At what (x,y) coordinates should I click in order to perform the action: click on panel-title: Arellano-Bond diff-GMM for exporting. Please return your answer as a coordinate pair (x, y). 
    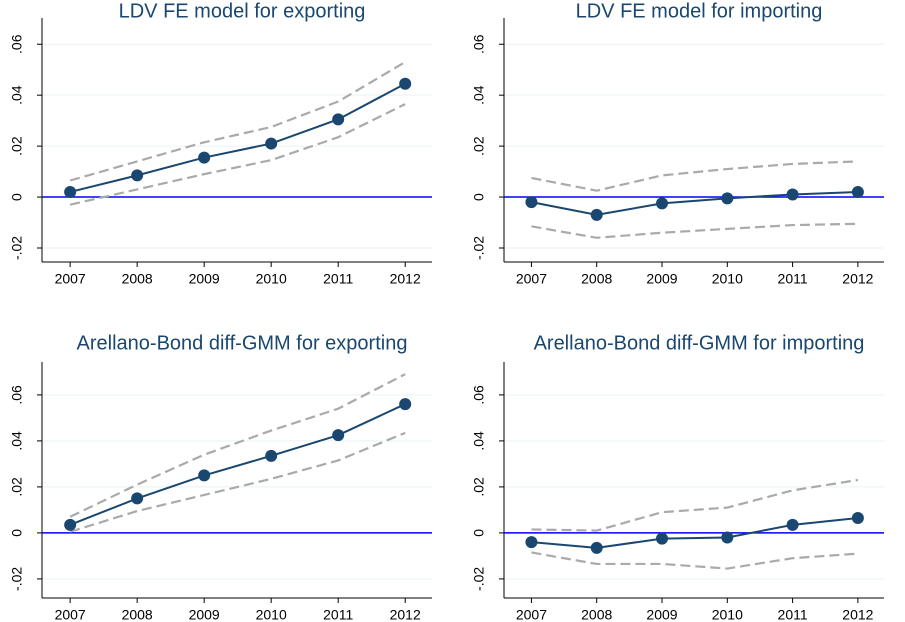
    Looking at the image, I should click on (242, 343).